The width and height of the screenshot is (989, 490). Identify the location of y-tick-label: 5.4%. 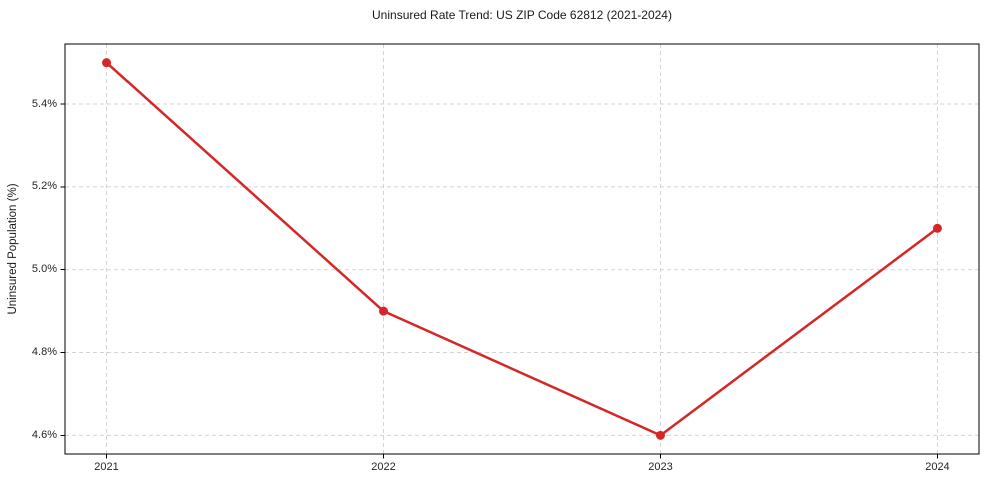
(44, 103).